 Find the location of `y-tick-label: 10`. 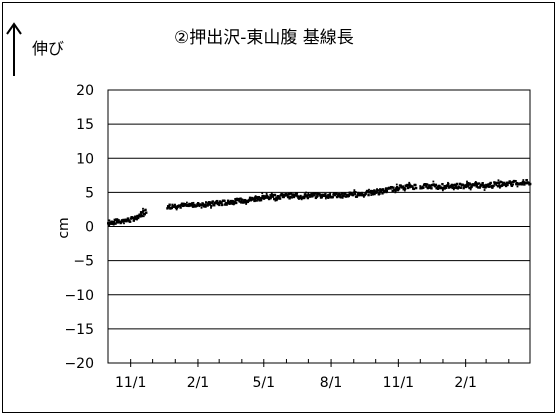

y-tick-label: 10 is located at coordinates (85, 159).